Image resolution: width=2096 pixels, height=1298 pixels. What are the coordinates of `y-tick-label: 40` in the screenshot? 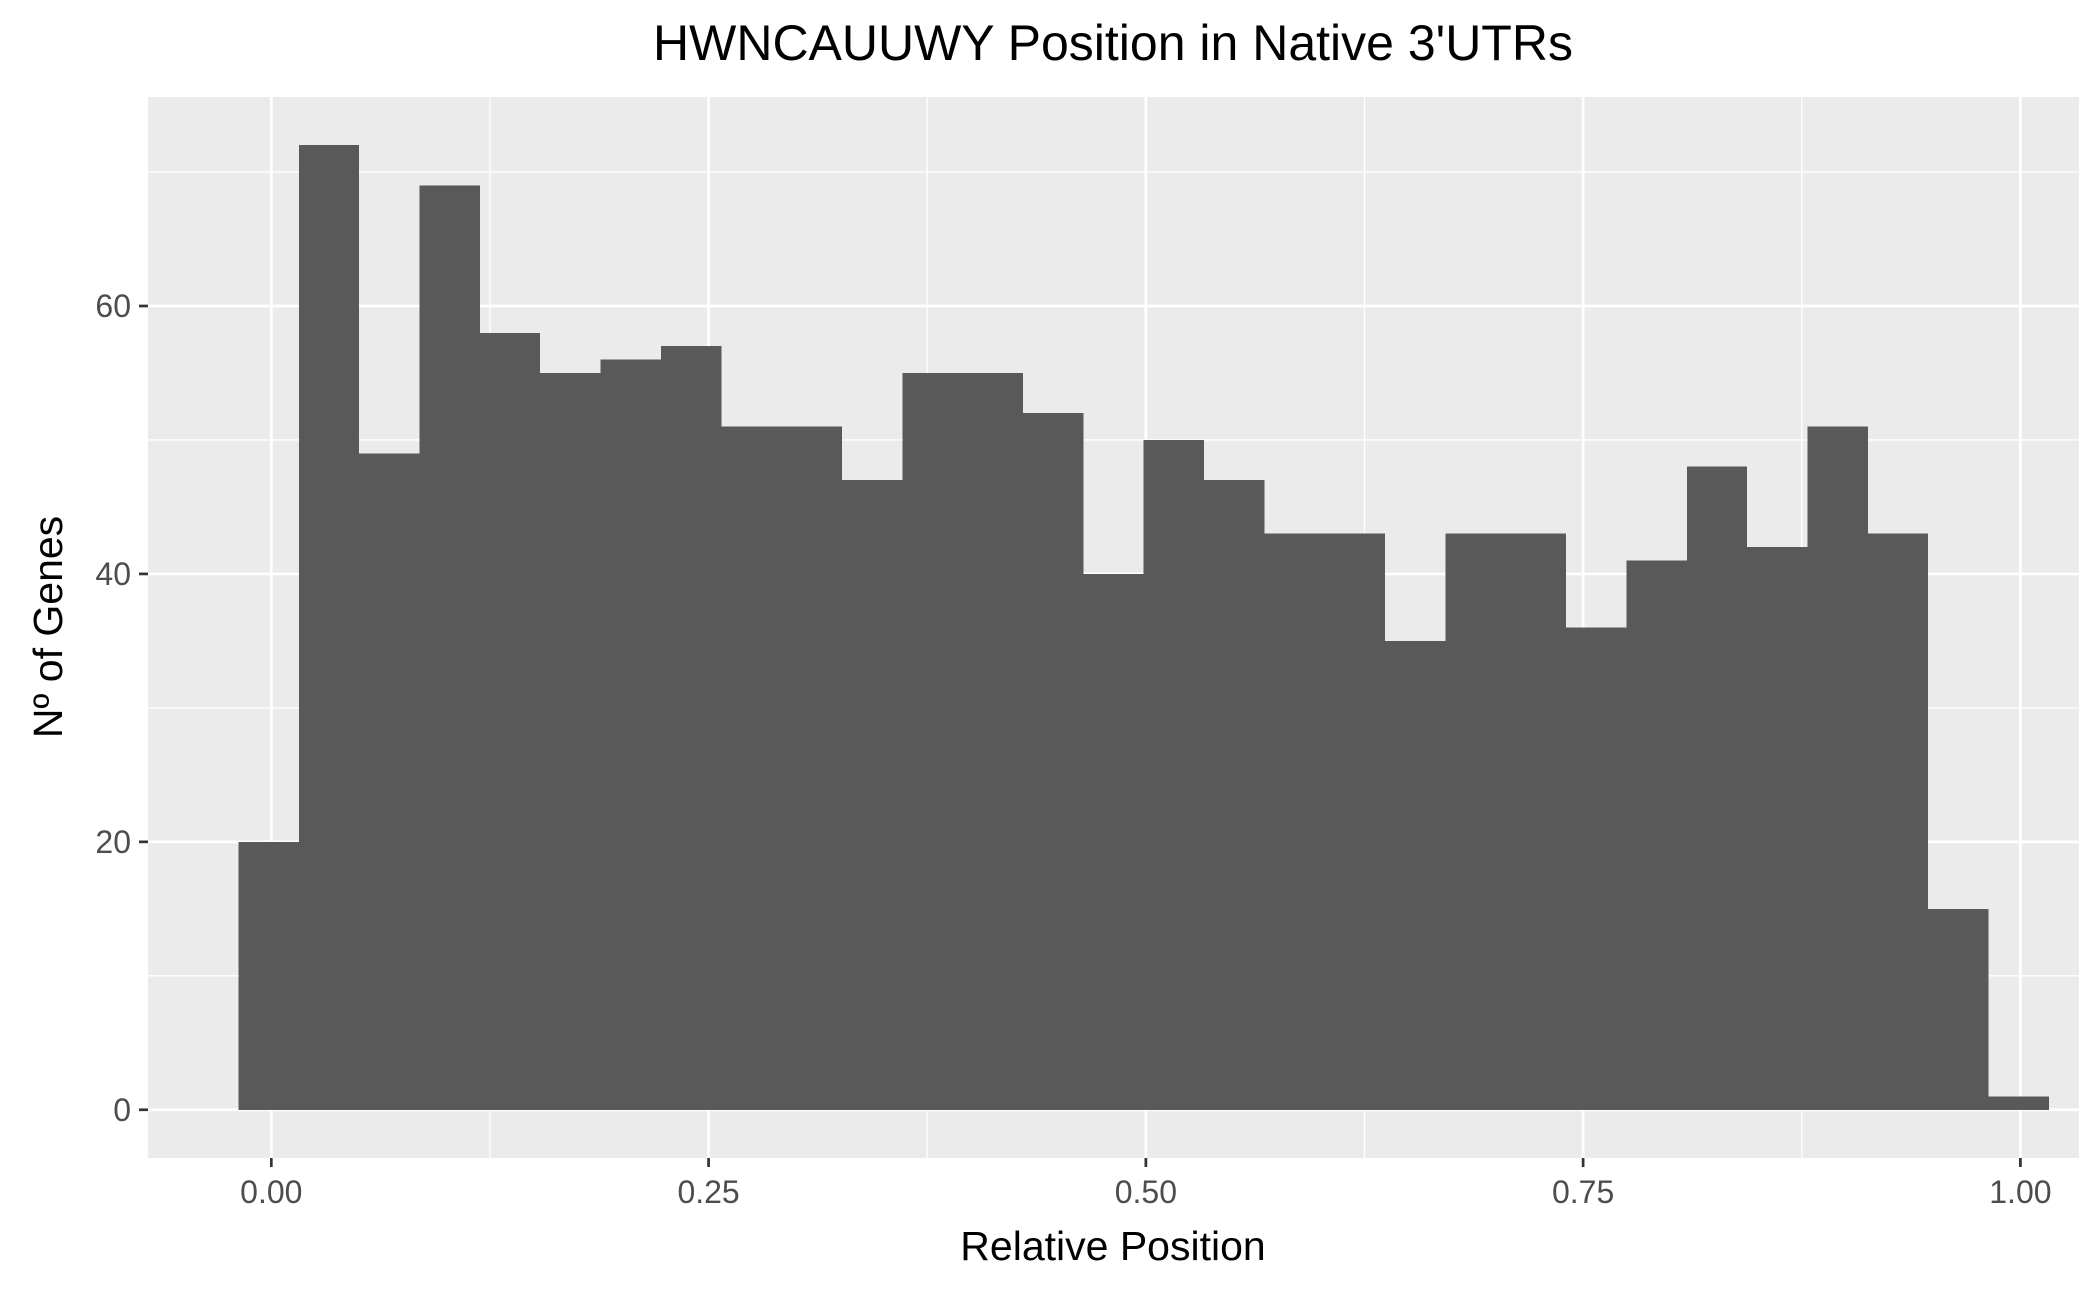 It's located at (113, 574).